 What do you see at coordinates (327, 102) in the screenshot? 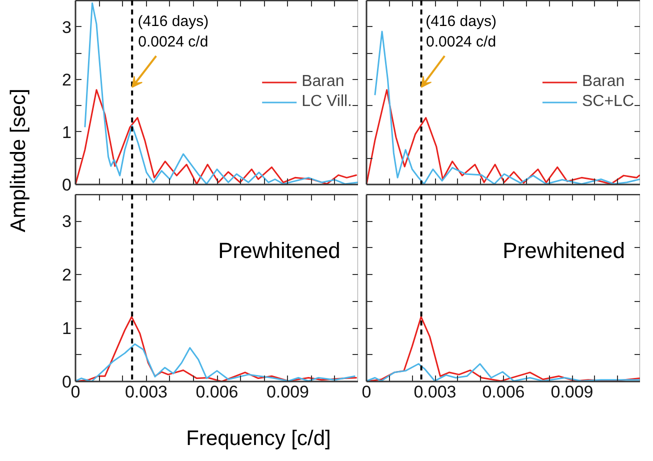
I see `legend-label: LC Vill.` at bounding box center [327, 102].